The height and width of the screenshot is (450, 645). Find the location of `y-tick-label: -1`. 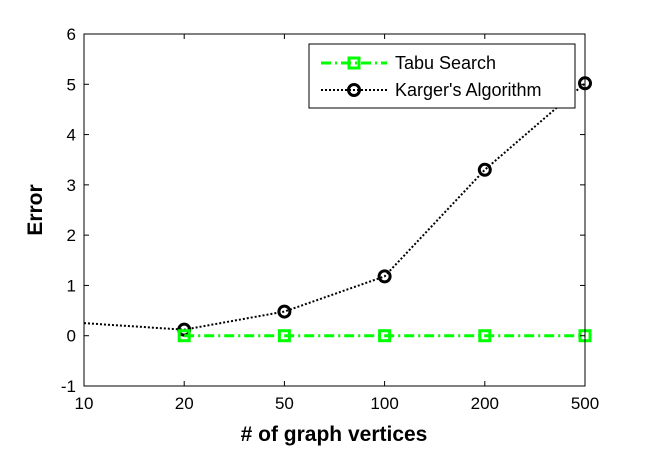

y-tick-label: -1 is located at coordinates (68, 386).